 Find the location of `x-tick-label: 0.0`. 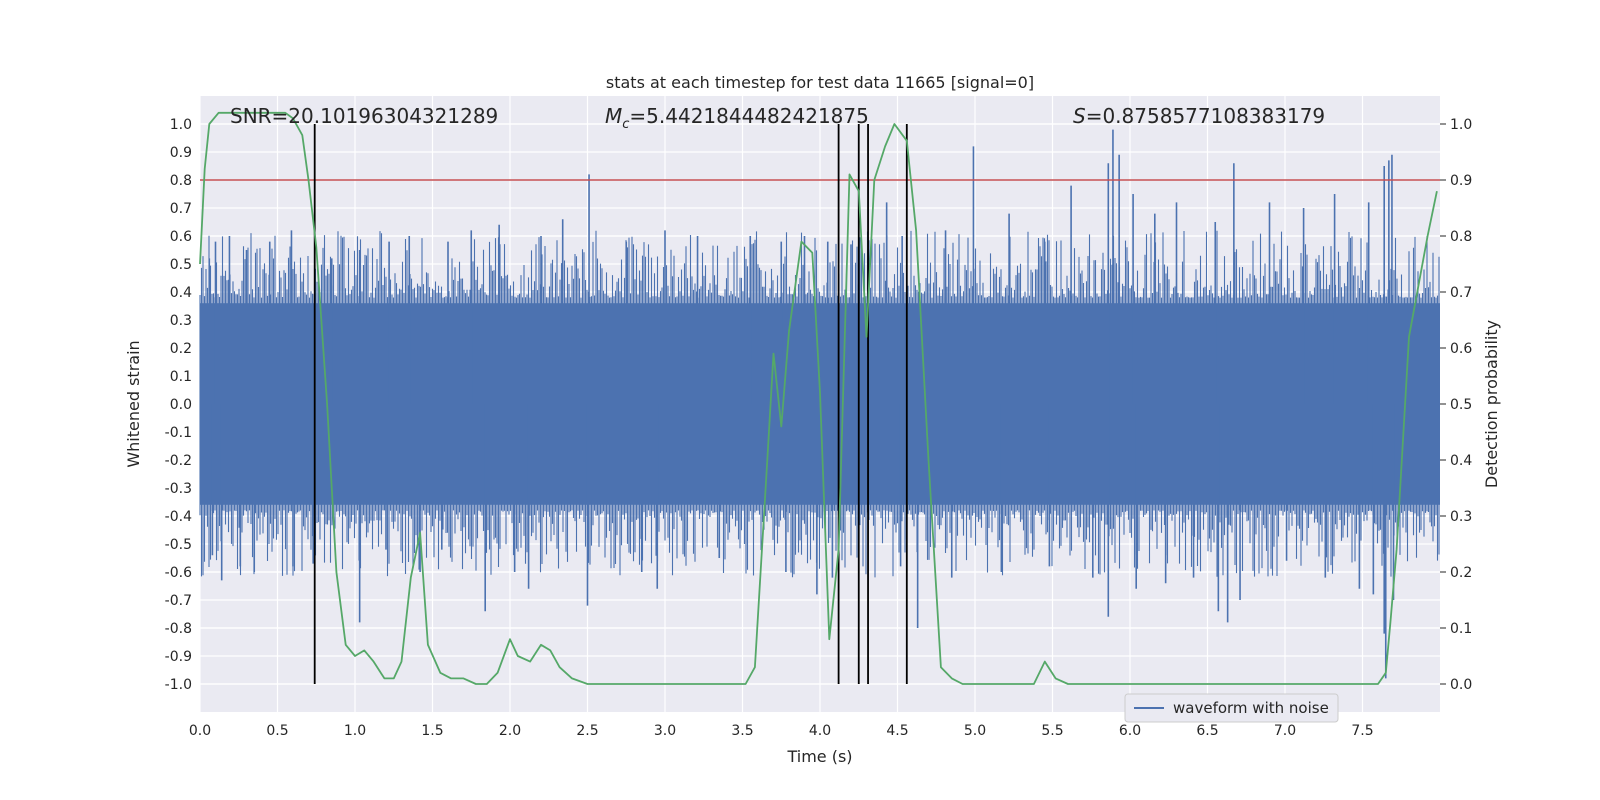

x-tick-label: 0.0 is located at coordinates (200, 731).